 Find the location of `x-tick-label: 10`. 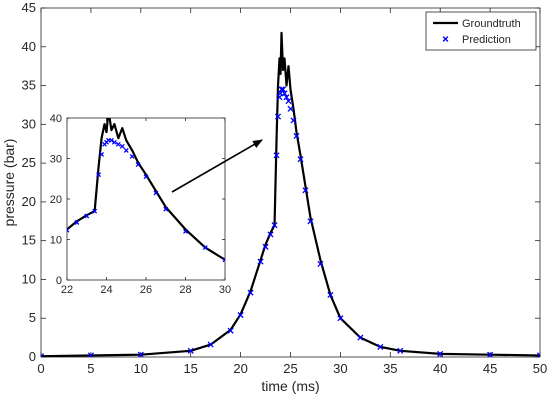

x-tick-label: 10 is located at coordinates (141, 368).